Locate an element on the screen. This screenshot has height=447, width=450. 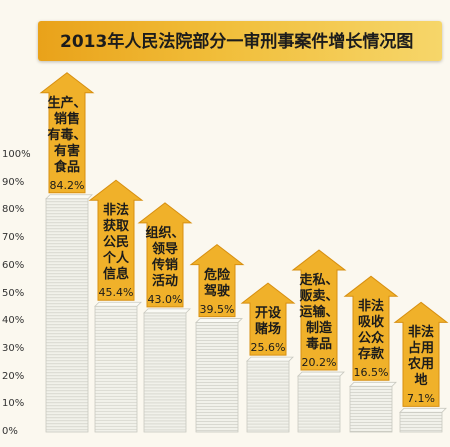
y-tick-label: 40% is located at coordinates (13, 321).